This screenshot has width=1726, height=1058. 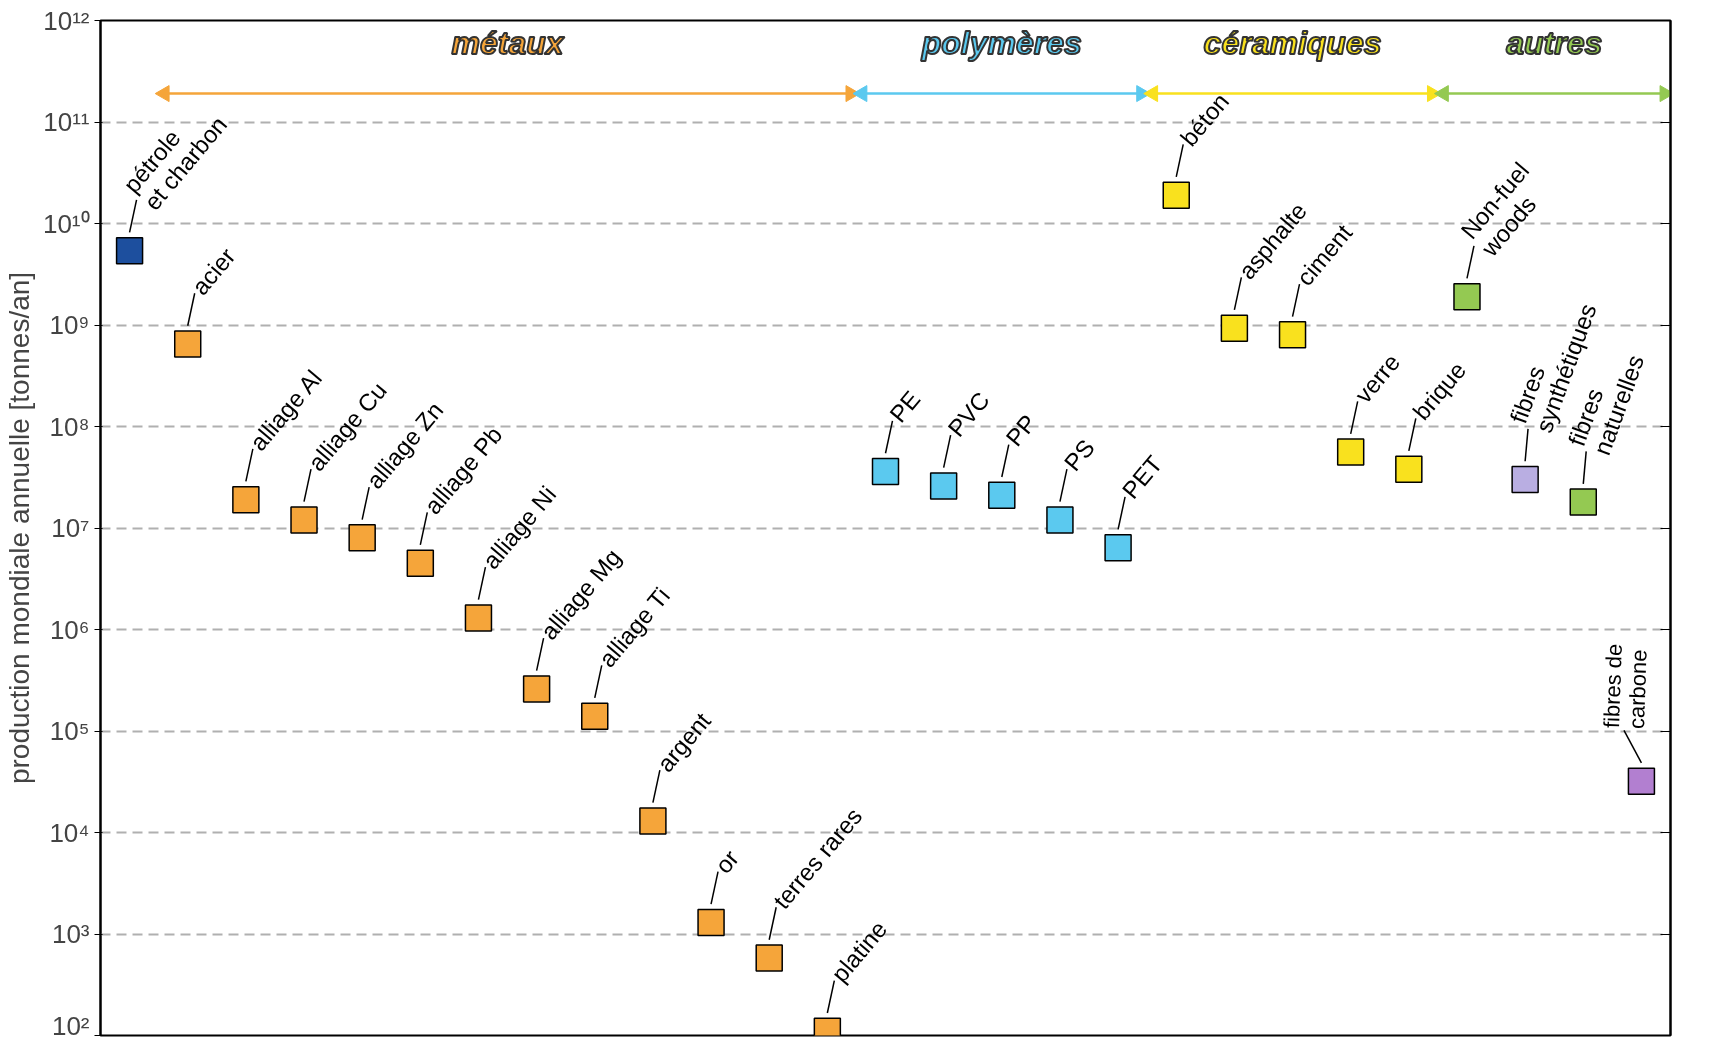 I want to click on y-axis-title: production mondiale annuelle [tonnes/an], so click(x=19, y=528).